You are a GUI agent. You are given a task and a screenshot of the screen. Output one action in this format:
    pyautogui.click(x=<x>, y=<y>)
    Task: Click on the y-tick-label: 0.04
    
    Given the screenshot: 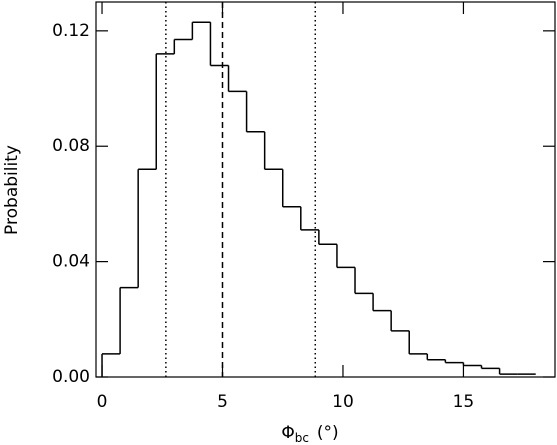 What is the action you would take?
    pyautogui.click(x=71, y=262)
    